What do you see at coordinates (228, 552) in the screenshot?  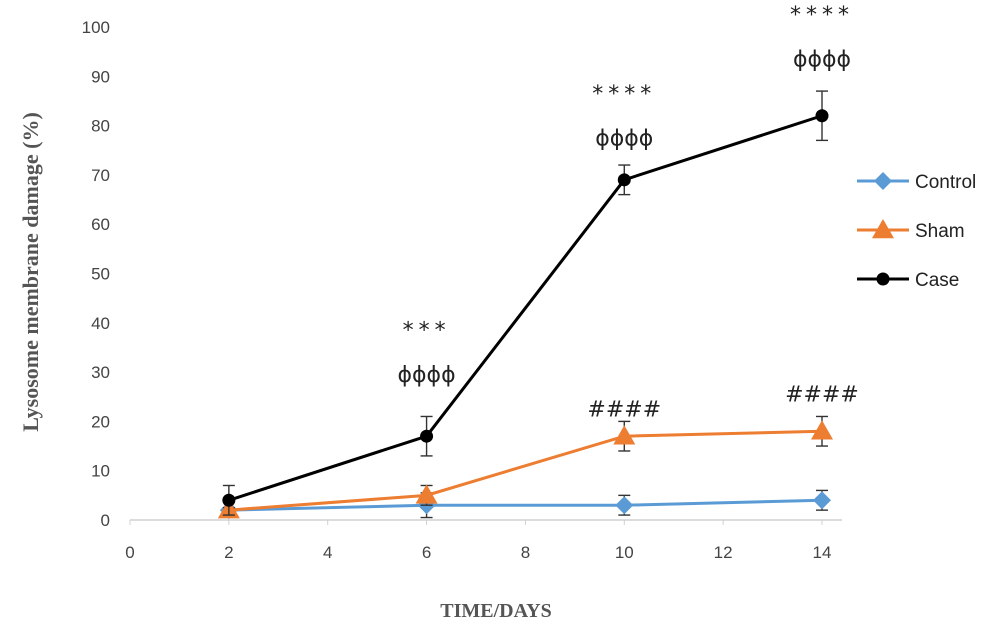 I see `x-tick-label: 2` at bounding box center [228, 552].